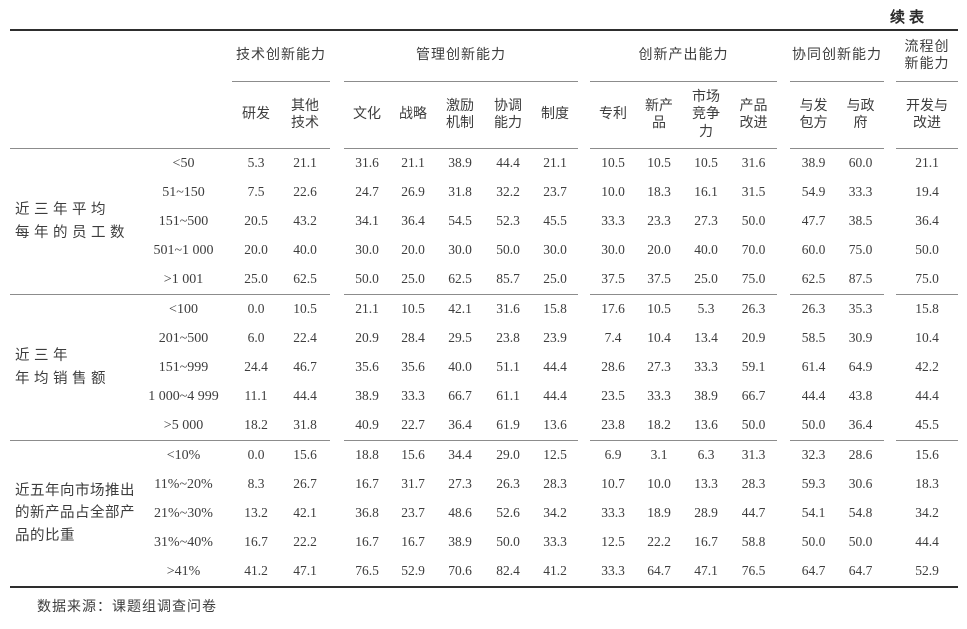  I want to click on value-cell: 25.0, so click(555, 280).